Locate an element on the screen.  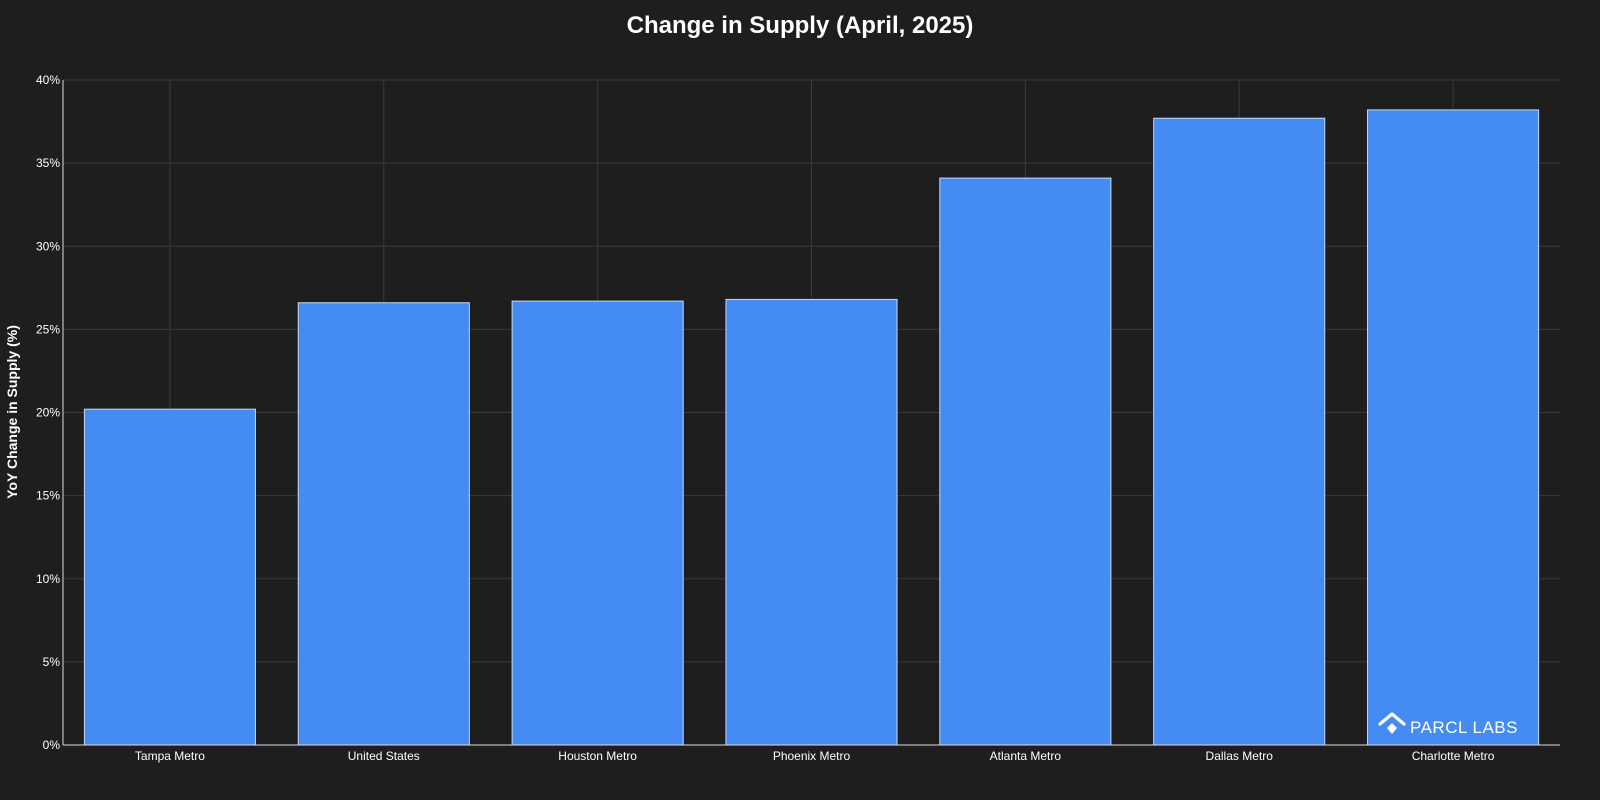
x-tick-label: Phoenix Metro is located at coordinates (812, 756).